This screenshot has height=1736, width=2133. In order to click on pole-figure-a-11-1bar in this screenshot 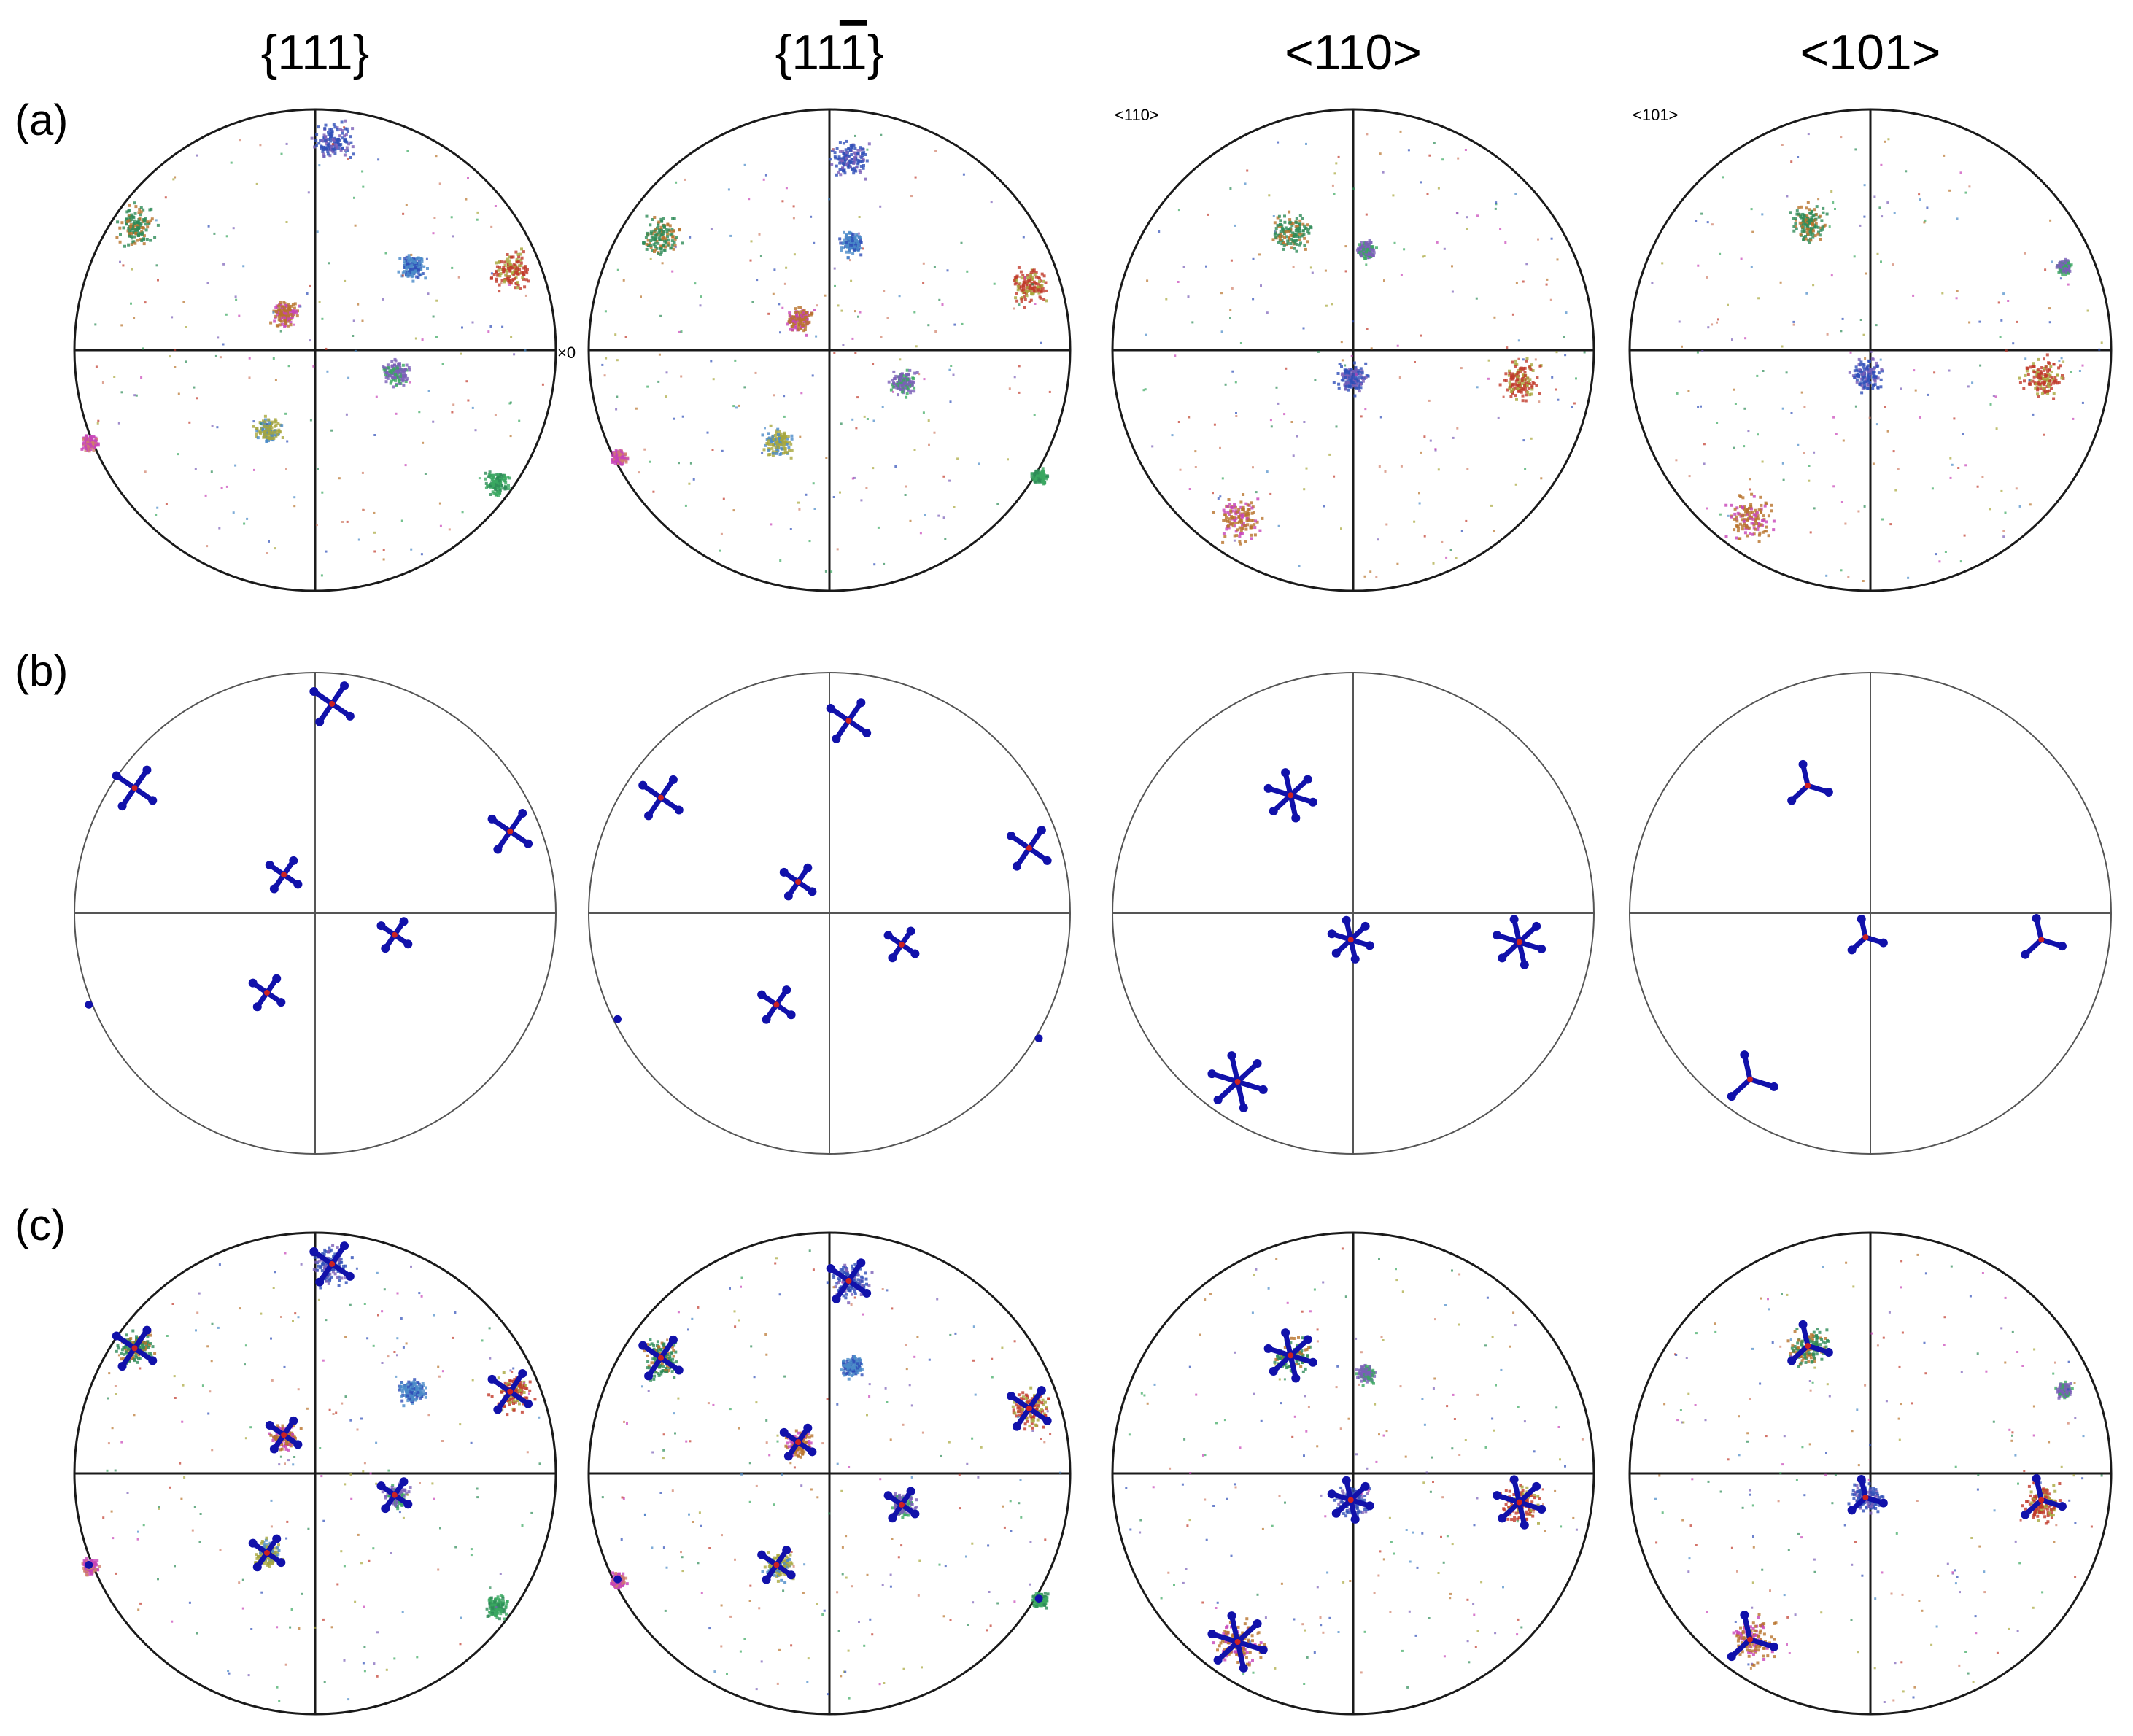, I will do `click(830, 350)`.